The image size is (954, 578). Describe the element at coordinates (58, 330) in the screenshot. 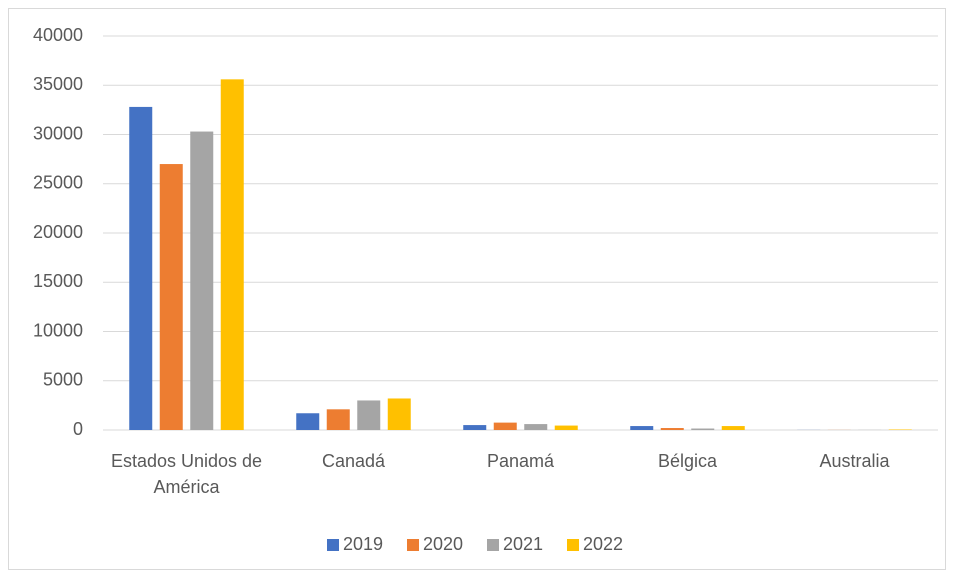

I see `y-tick-label: 10000` at that location.